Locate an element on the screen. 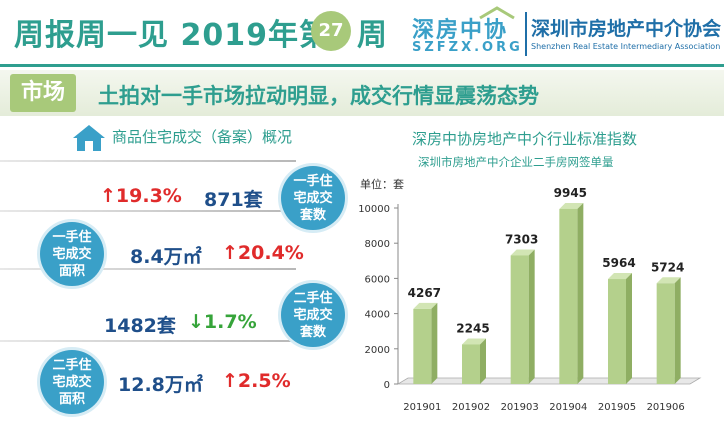  stat-change-2: ↑20.4% is located at coordinates (263, 253).